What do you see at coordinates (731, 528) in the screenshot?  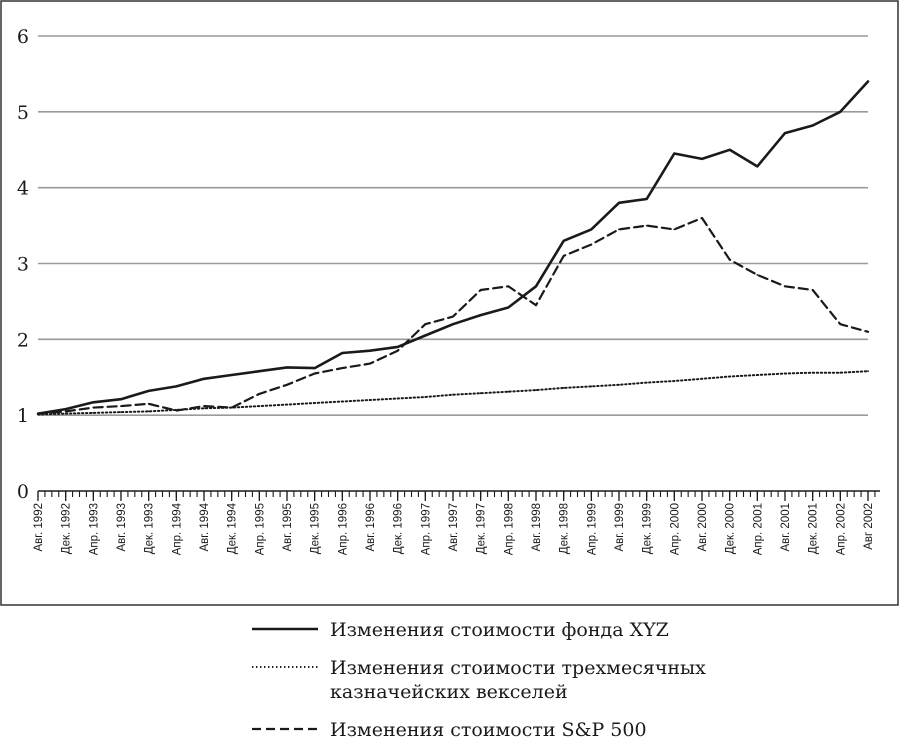 I see `x-tick-label-25: Дек. 2000` at bounding box center [731, 528].